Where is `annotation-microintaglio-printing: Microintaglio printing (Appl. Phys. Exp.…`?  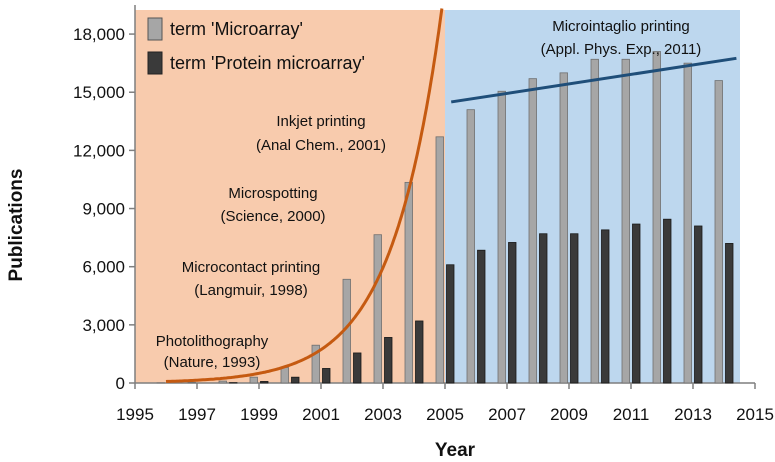
annotation-microintaglio-printing: Microintaglio printing (Appl. Phys. Exp.… is located at coordinates (621, 38).